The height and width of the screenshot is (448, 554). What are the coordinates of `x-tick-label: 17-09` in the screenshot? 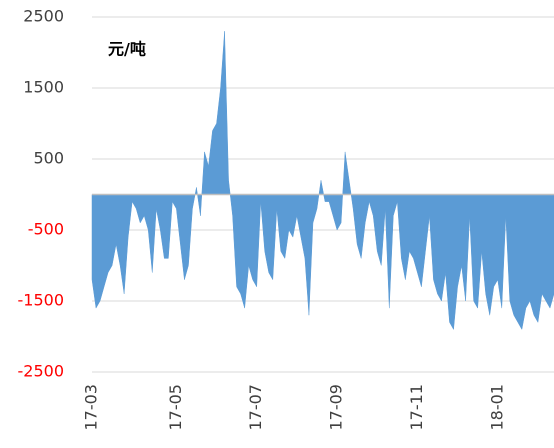 It's located at (336, 407).